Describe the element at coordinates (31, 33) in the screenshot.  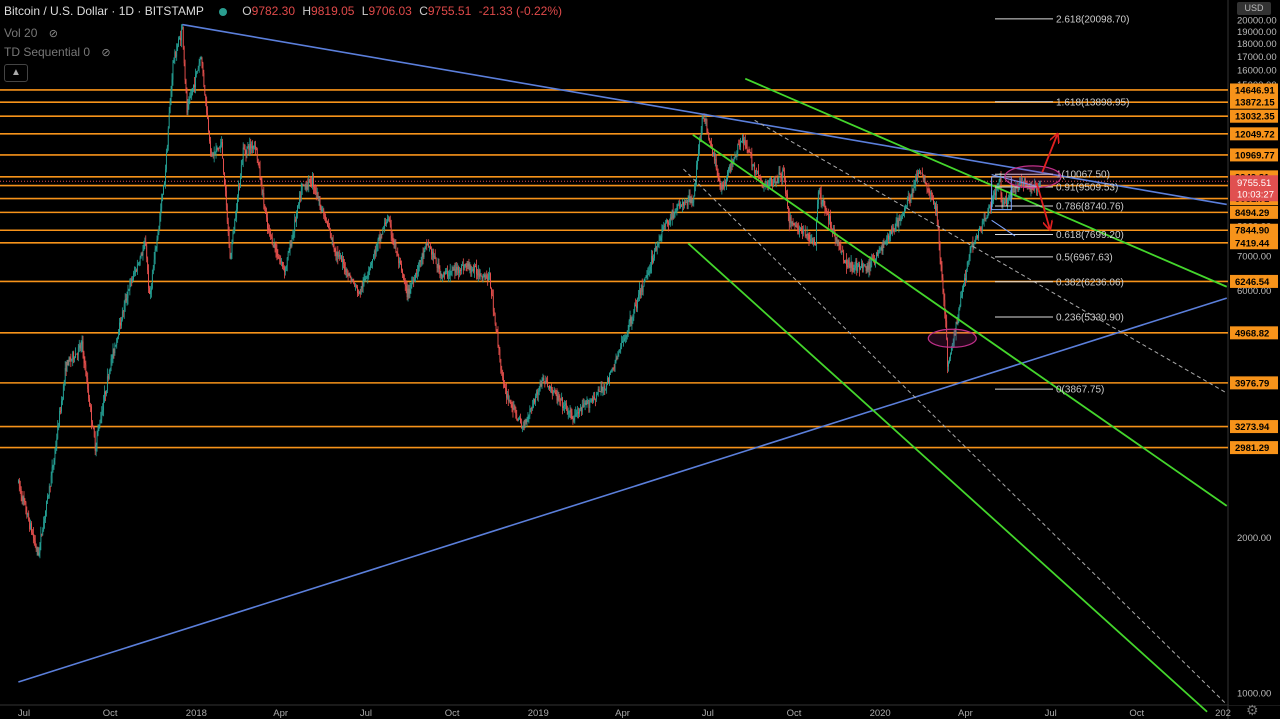
I see `indicator-volume: Vol 20 ⊘` at that location.